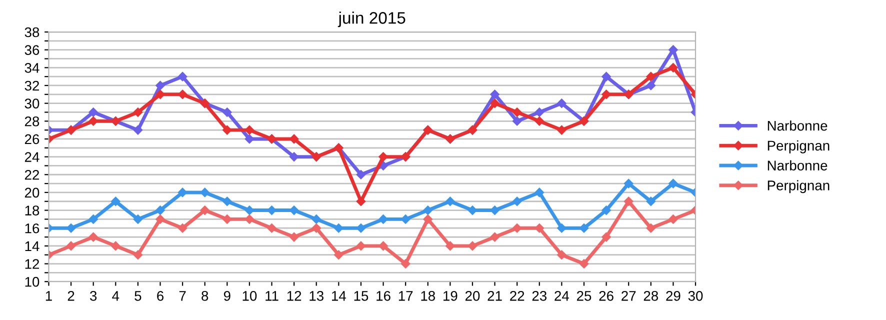 This screenshot has width=886, height=320. I want to click on x-tick-label: 20, so click(472, 295).